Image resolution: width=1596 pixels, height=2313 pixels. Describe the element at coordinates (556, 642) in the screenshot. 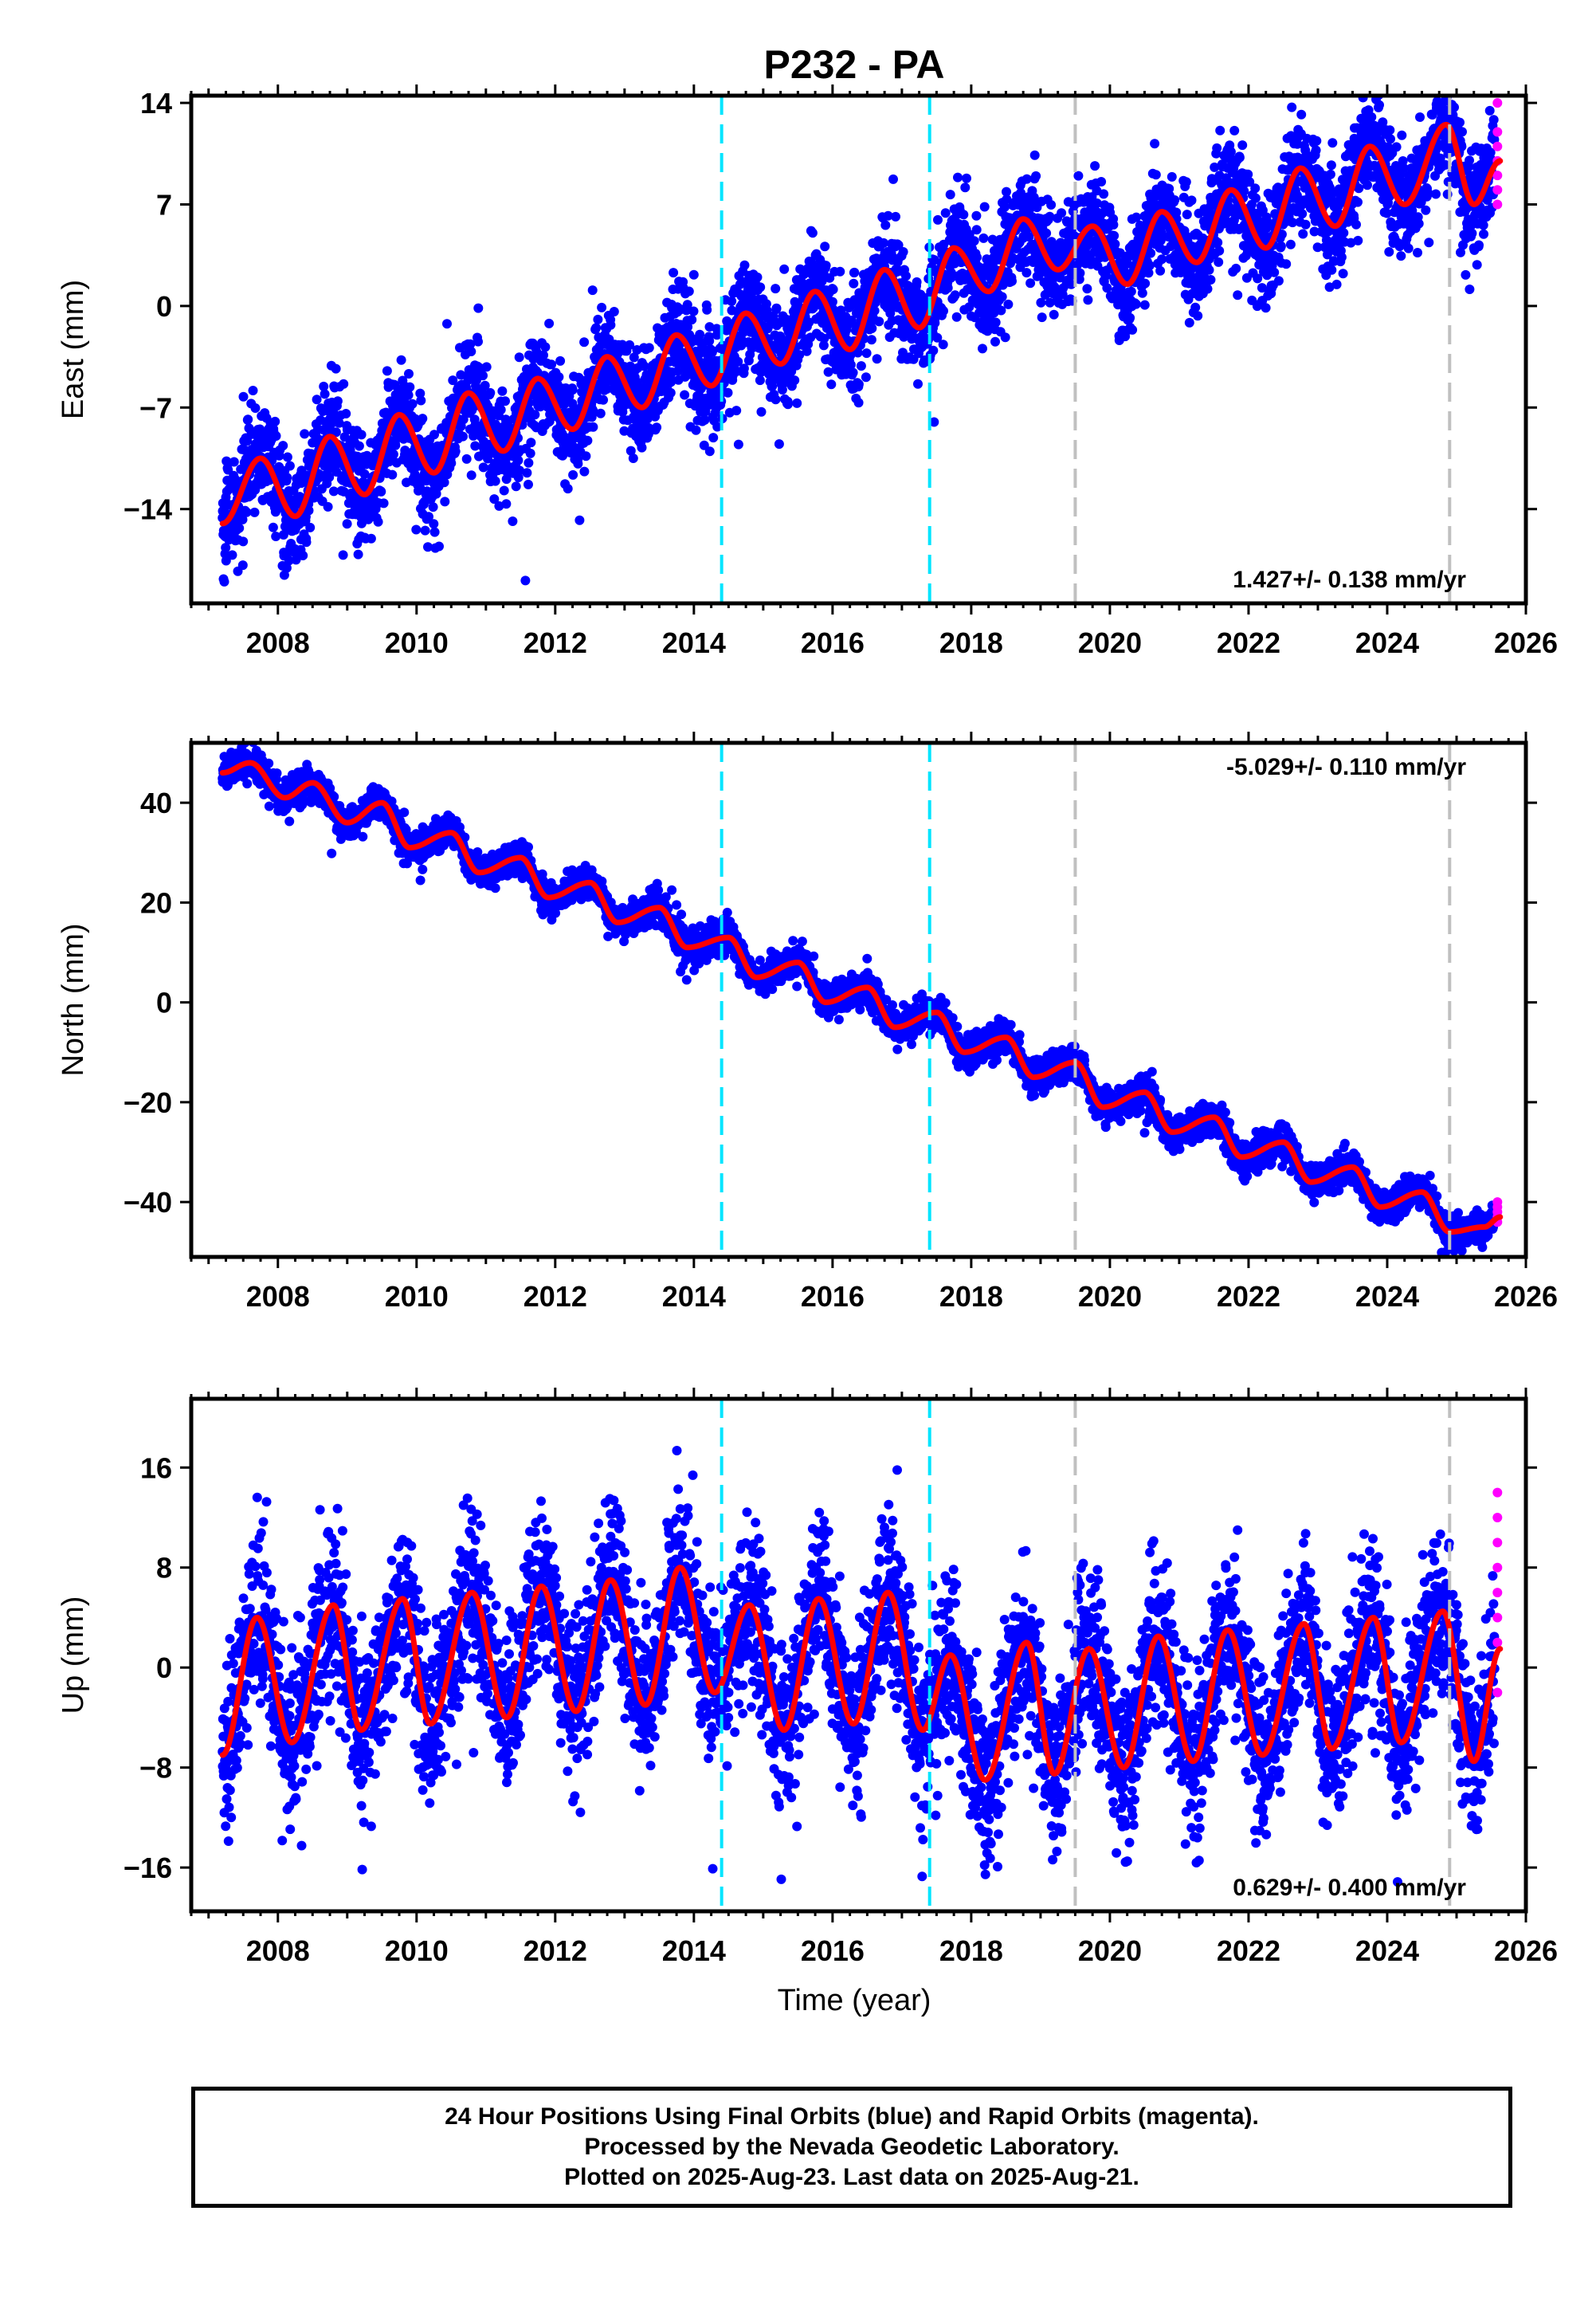

I see `east-x-tick-label: 2012` at that location.